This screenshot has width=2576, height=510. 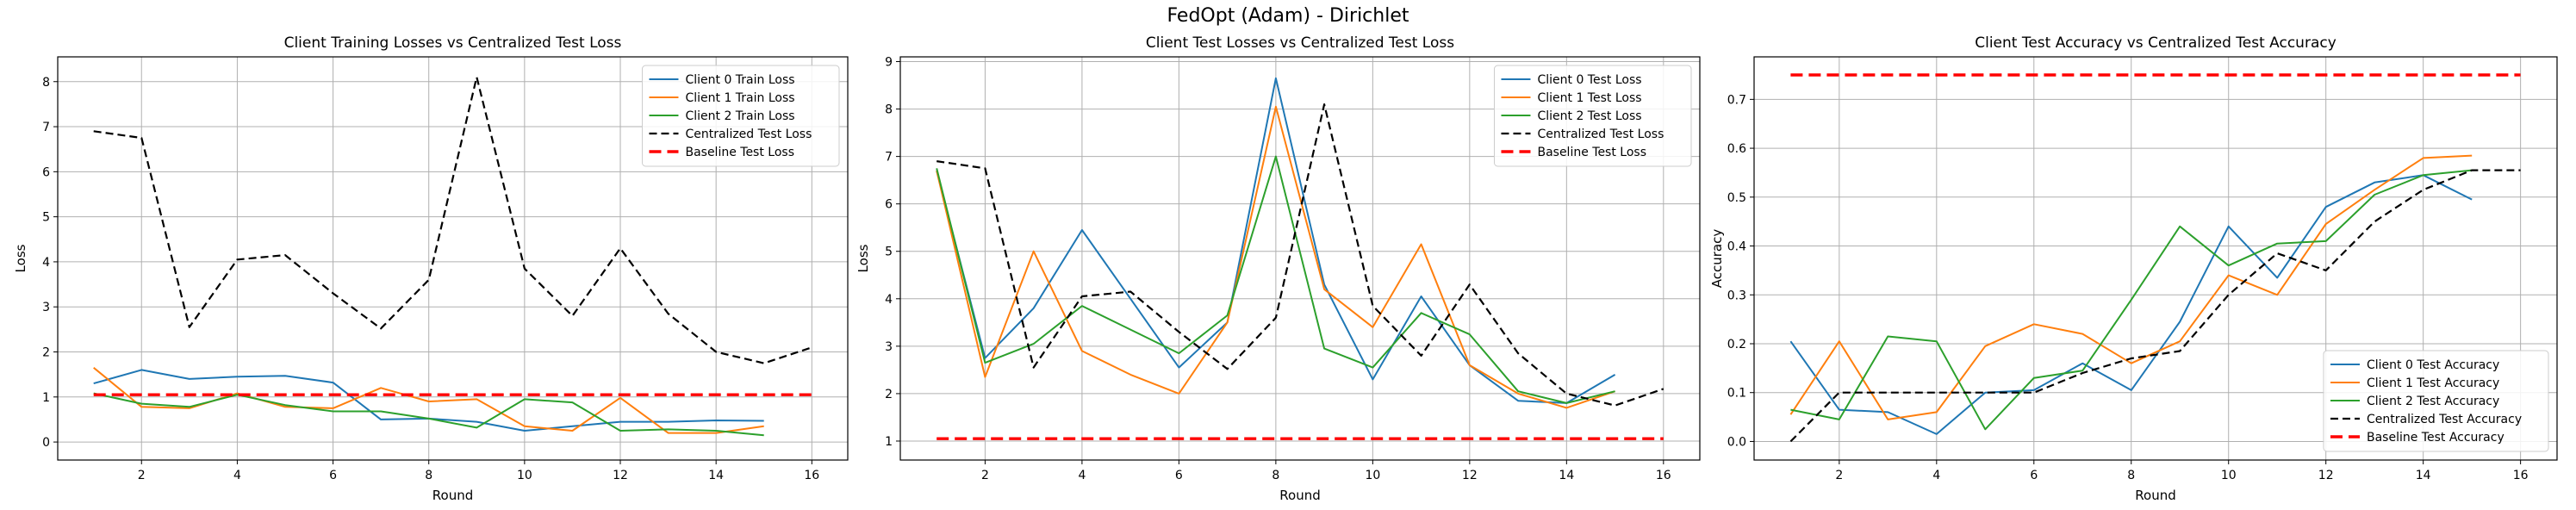 I want to click on series-line-client-1-test-accuracy, so click(x=2131, y=287).